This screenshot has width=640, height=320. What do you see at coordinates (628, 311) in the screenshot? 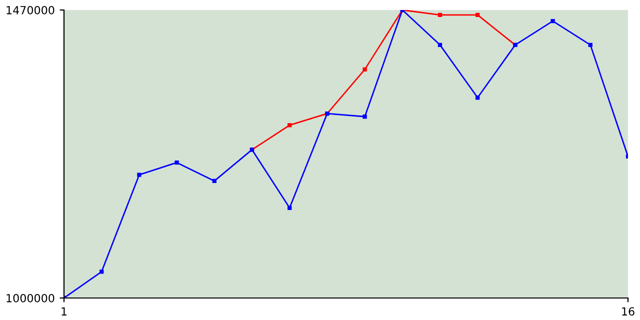
I see `x-tick-label: 16` at bounding box center [628, 311].